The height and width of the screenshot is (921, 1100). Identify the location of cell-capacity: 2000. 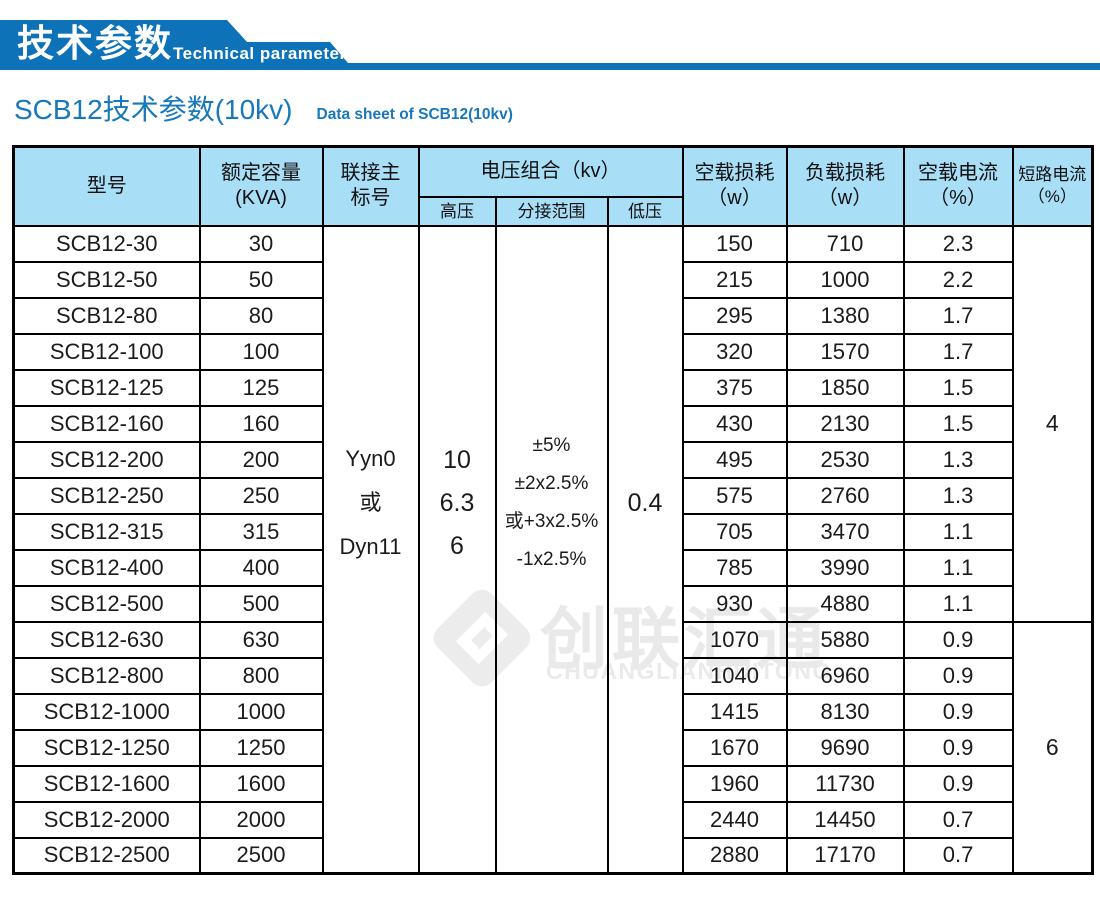
(261, 819).